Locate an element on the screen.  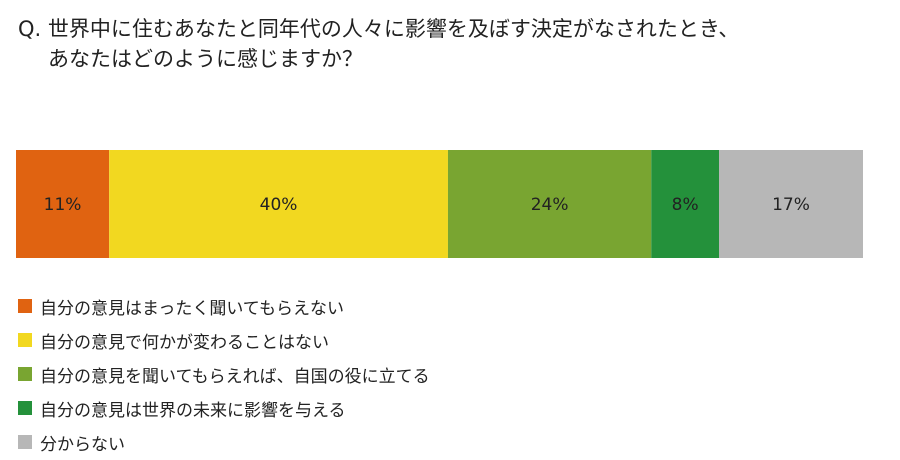
legend-item-3: 自分の意見を聞いてもらえれば、自国の役に立てる is located at coordinates (224, 374).